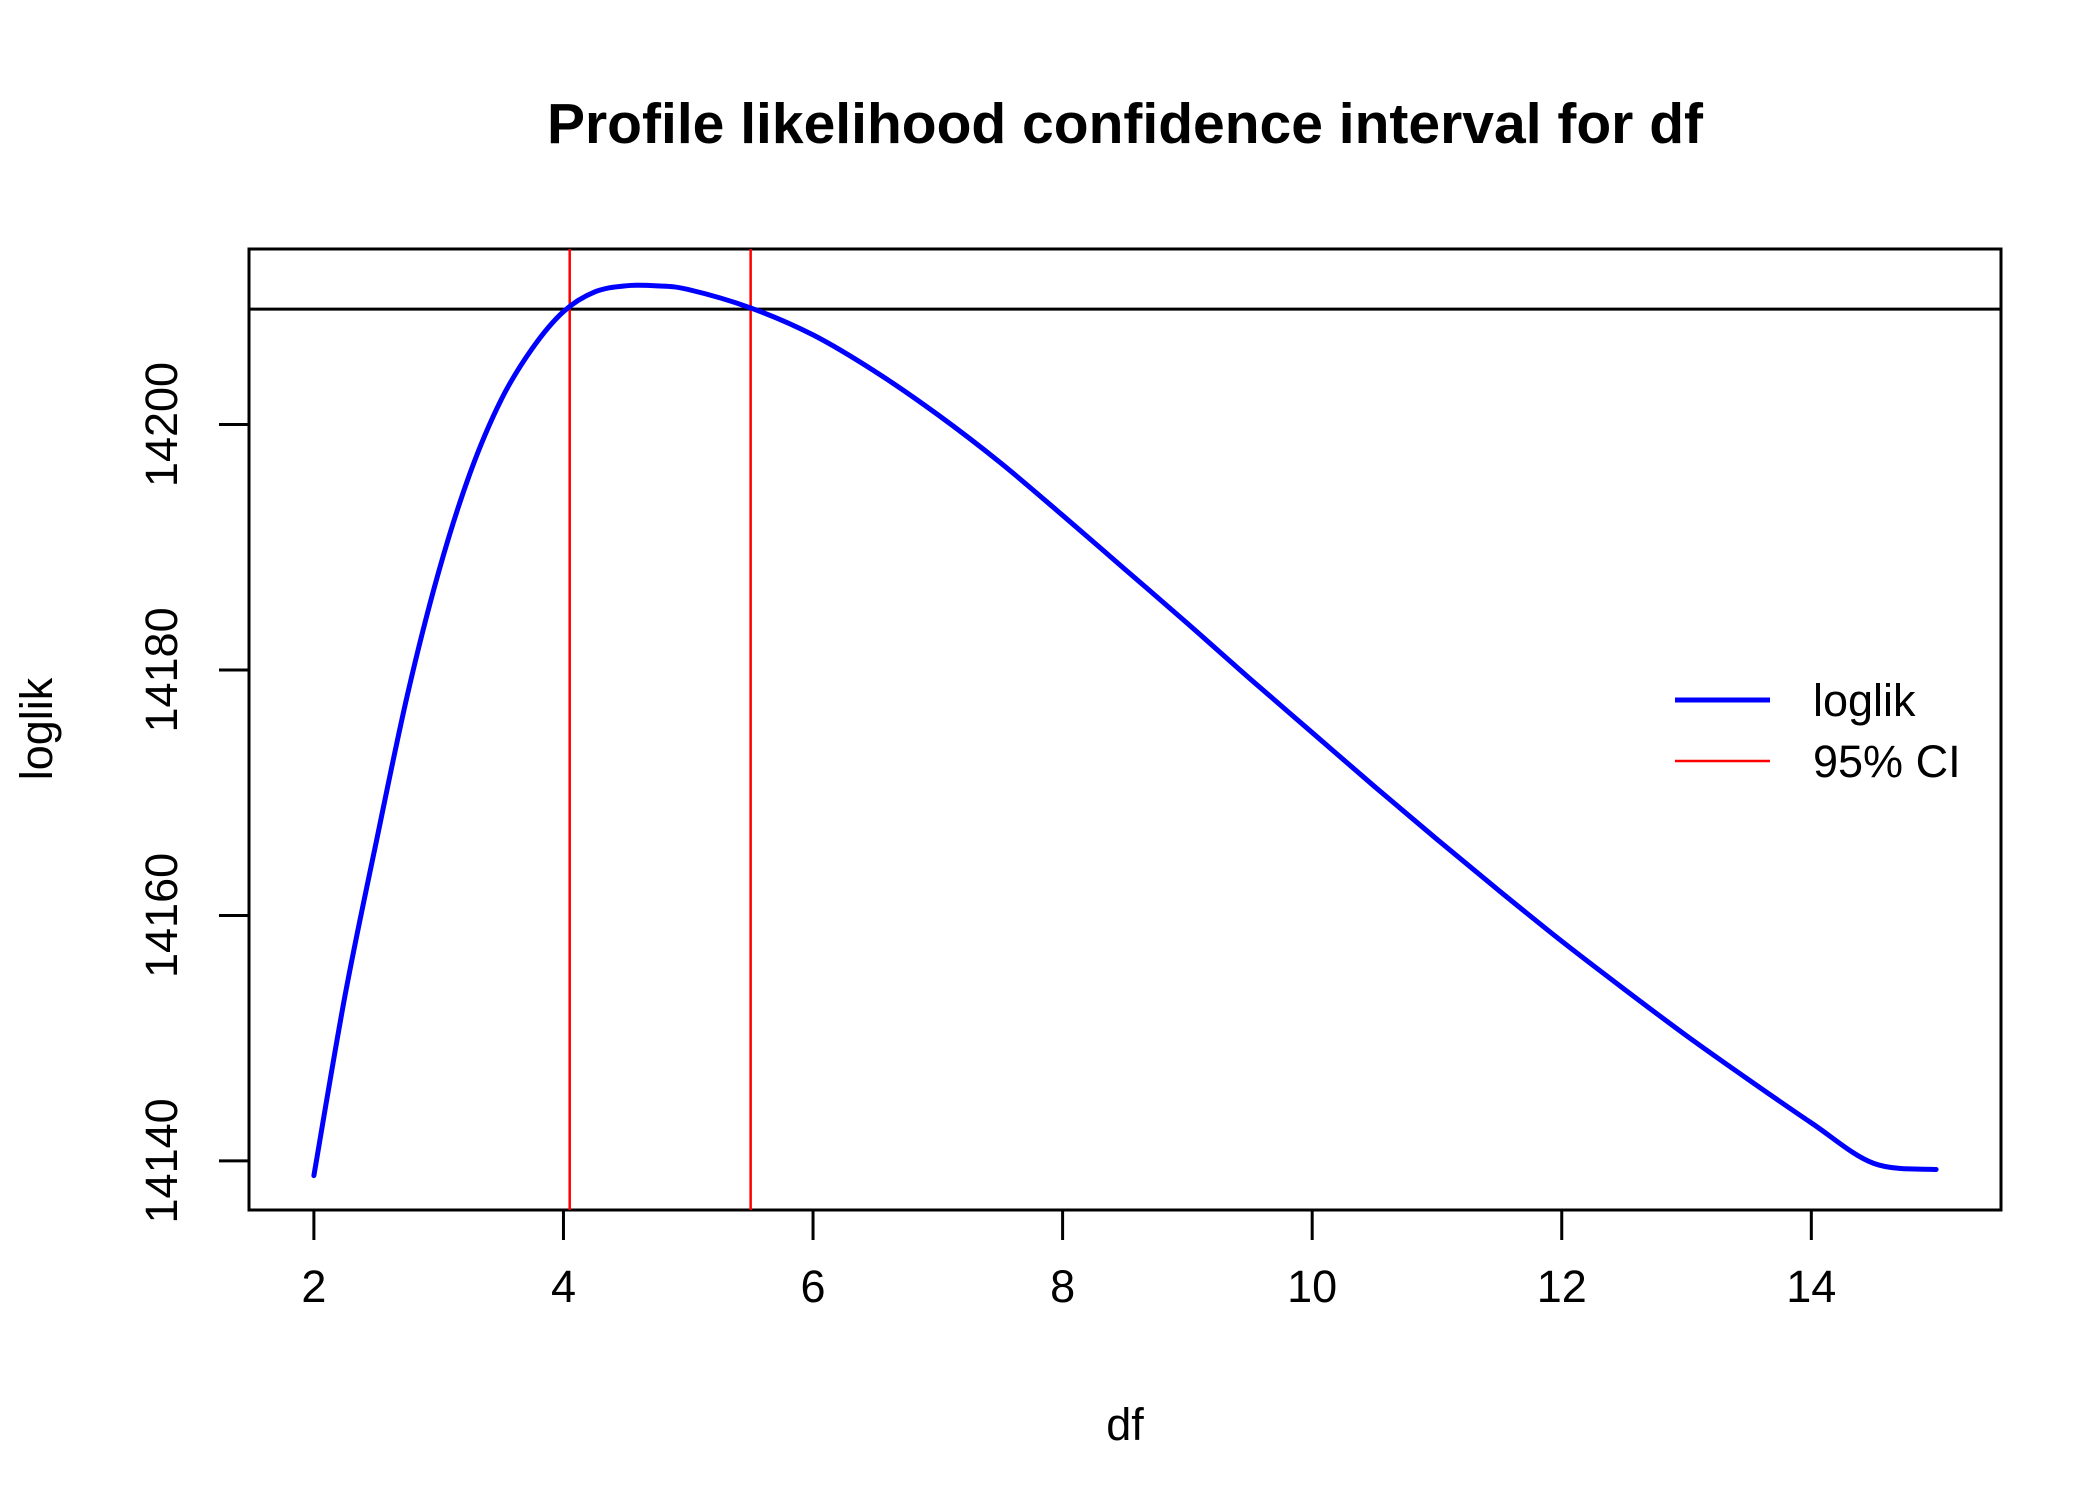 This screenshot has height=1500, width=2100. I want to click on legend-label-ci: 95% CI, so click(1887, 761).